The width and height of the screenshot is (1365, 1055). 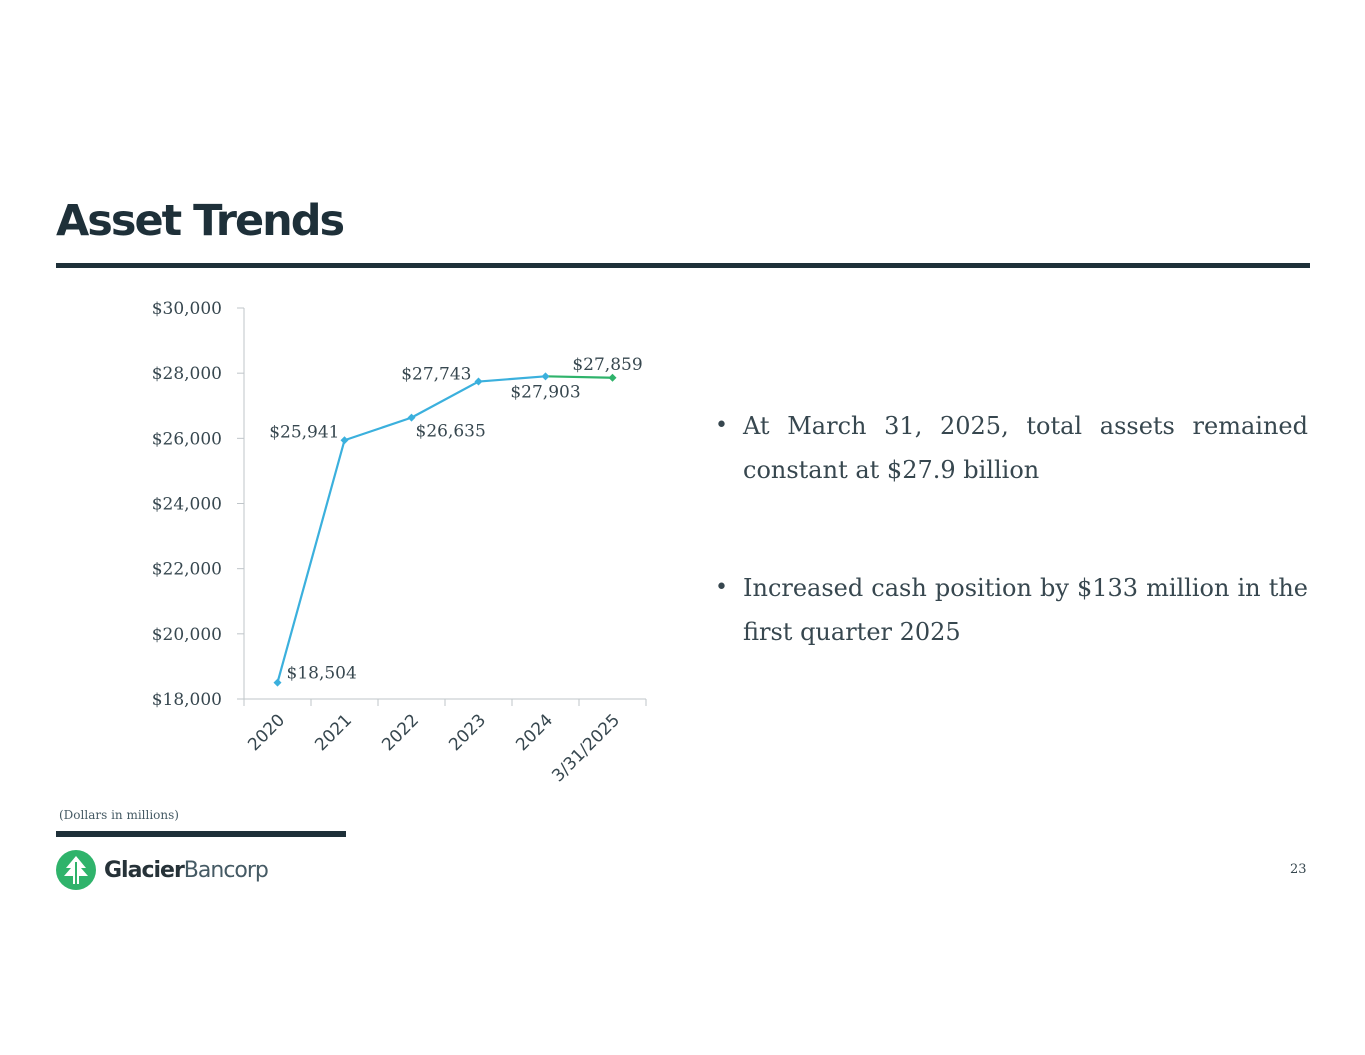 What do you see at coordinates (187, 505) in the screenshot?
I see `y-tick-label: $24,000` at bounding box center [187, 505].